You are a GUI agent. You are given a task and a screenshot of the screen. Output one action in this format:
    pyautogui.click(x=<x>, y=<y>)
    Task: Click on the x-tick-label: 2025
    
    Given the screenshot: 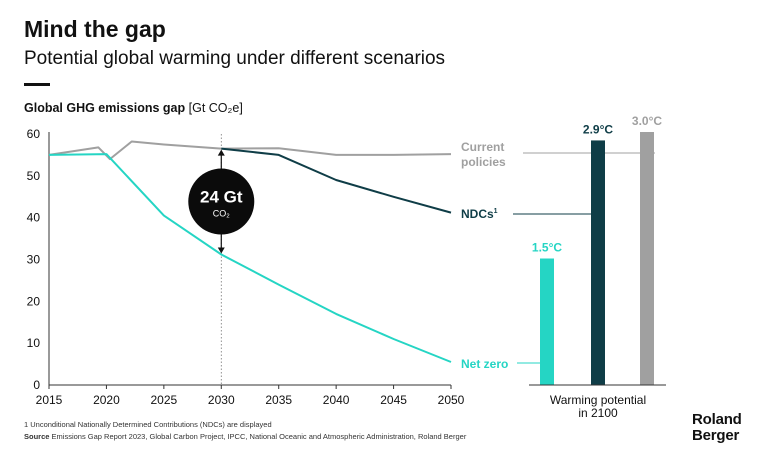 What is the action you would take?
    pyautogui.click(x=164, y=400)
    